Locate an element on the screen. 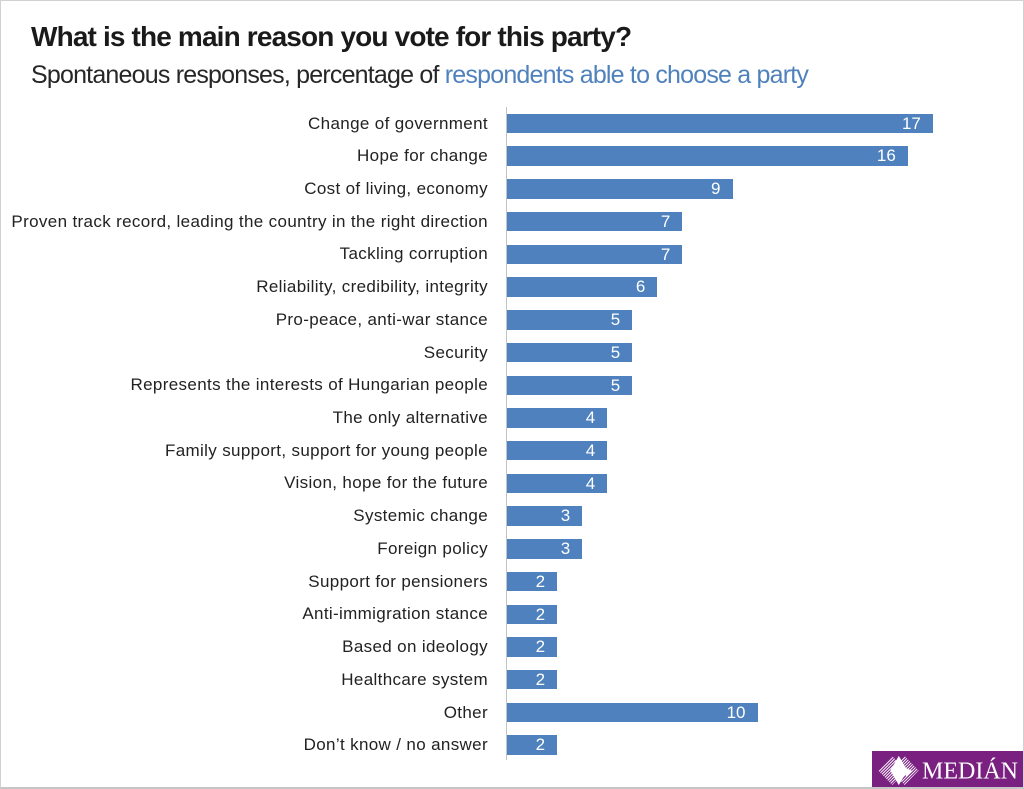 This screenshot has height=789, width=1024. svg-text: MEDIÁN is located at coordinates (970, 771).